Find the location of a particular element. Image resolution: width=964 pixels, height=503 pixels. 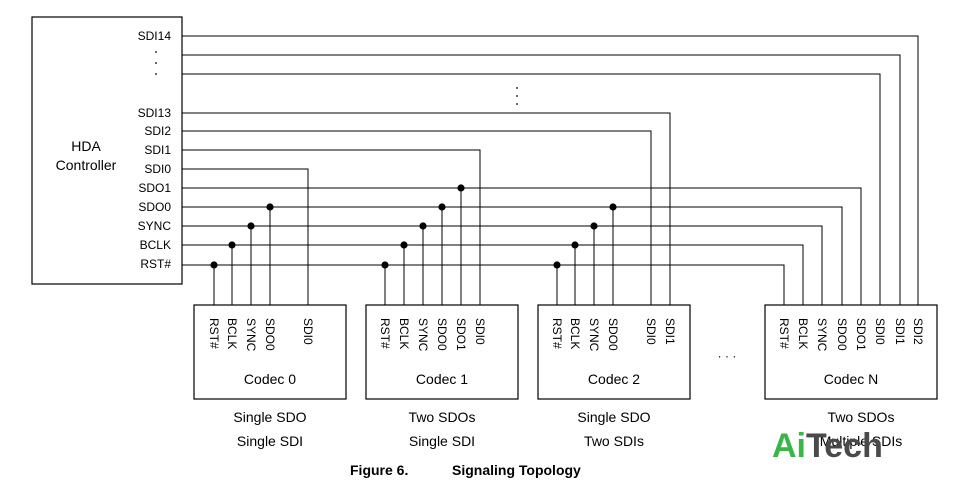

codec-2-pin-sdo0: SDO0 is located at coordinates (613, 334).